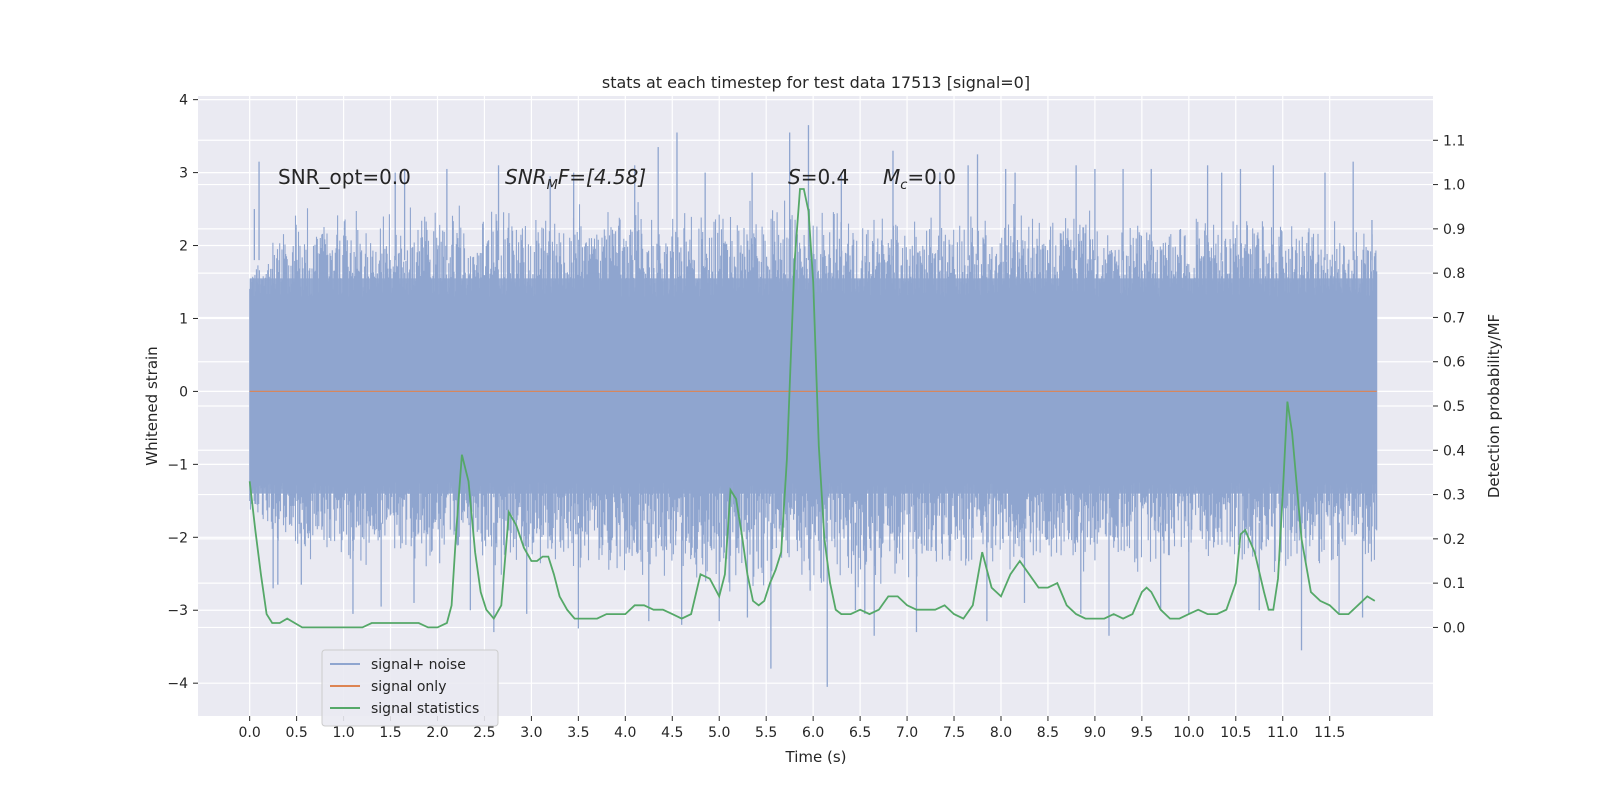 The image size is (1600, 800). What do you see at coordinates (526, 177) in the screenshot?
I see `annotation-snr-mf-base: SNR` at bounding box center [526, 177].